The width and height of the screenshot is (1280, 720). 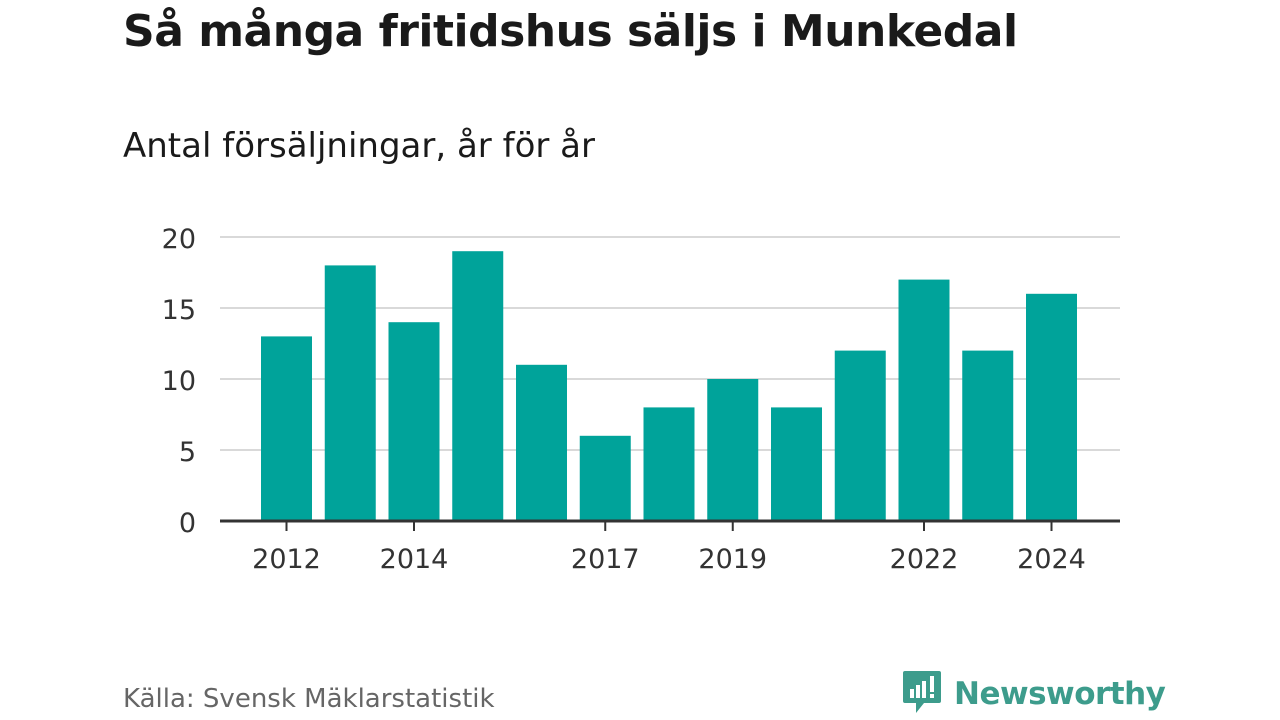 What do you see at coordinates (359, 146) in the screenshot?
I see `chart-subtitle: Antal försäljningar, år för år` at bounding box center [359, 146].